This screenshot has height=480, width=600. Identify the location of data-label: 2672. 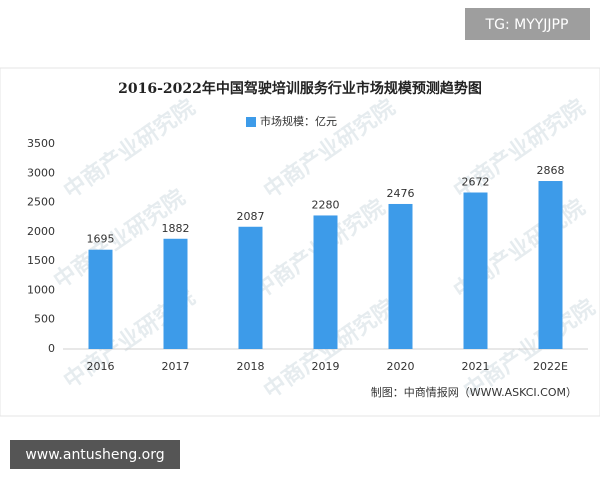
(476, 181).